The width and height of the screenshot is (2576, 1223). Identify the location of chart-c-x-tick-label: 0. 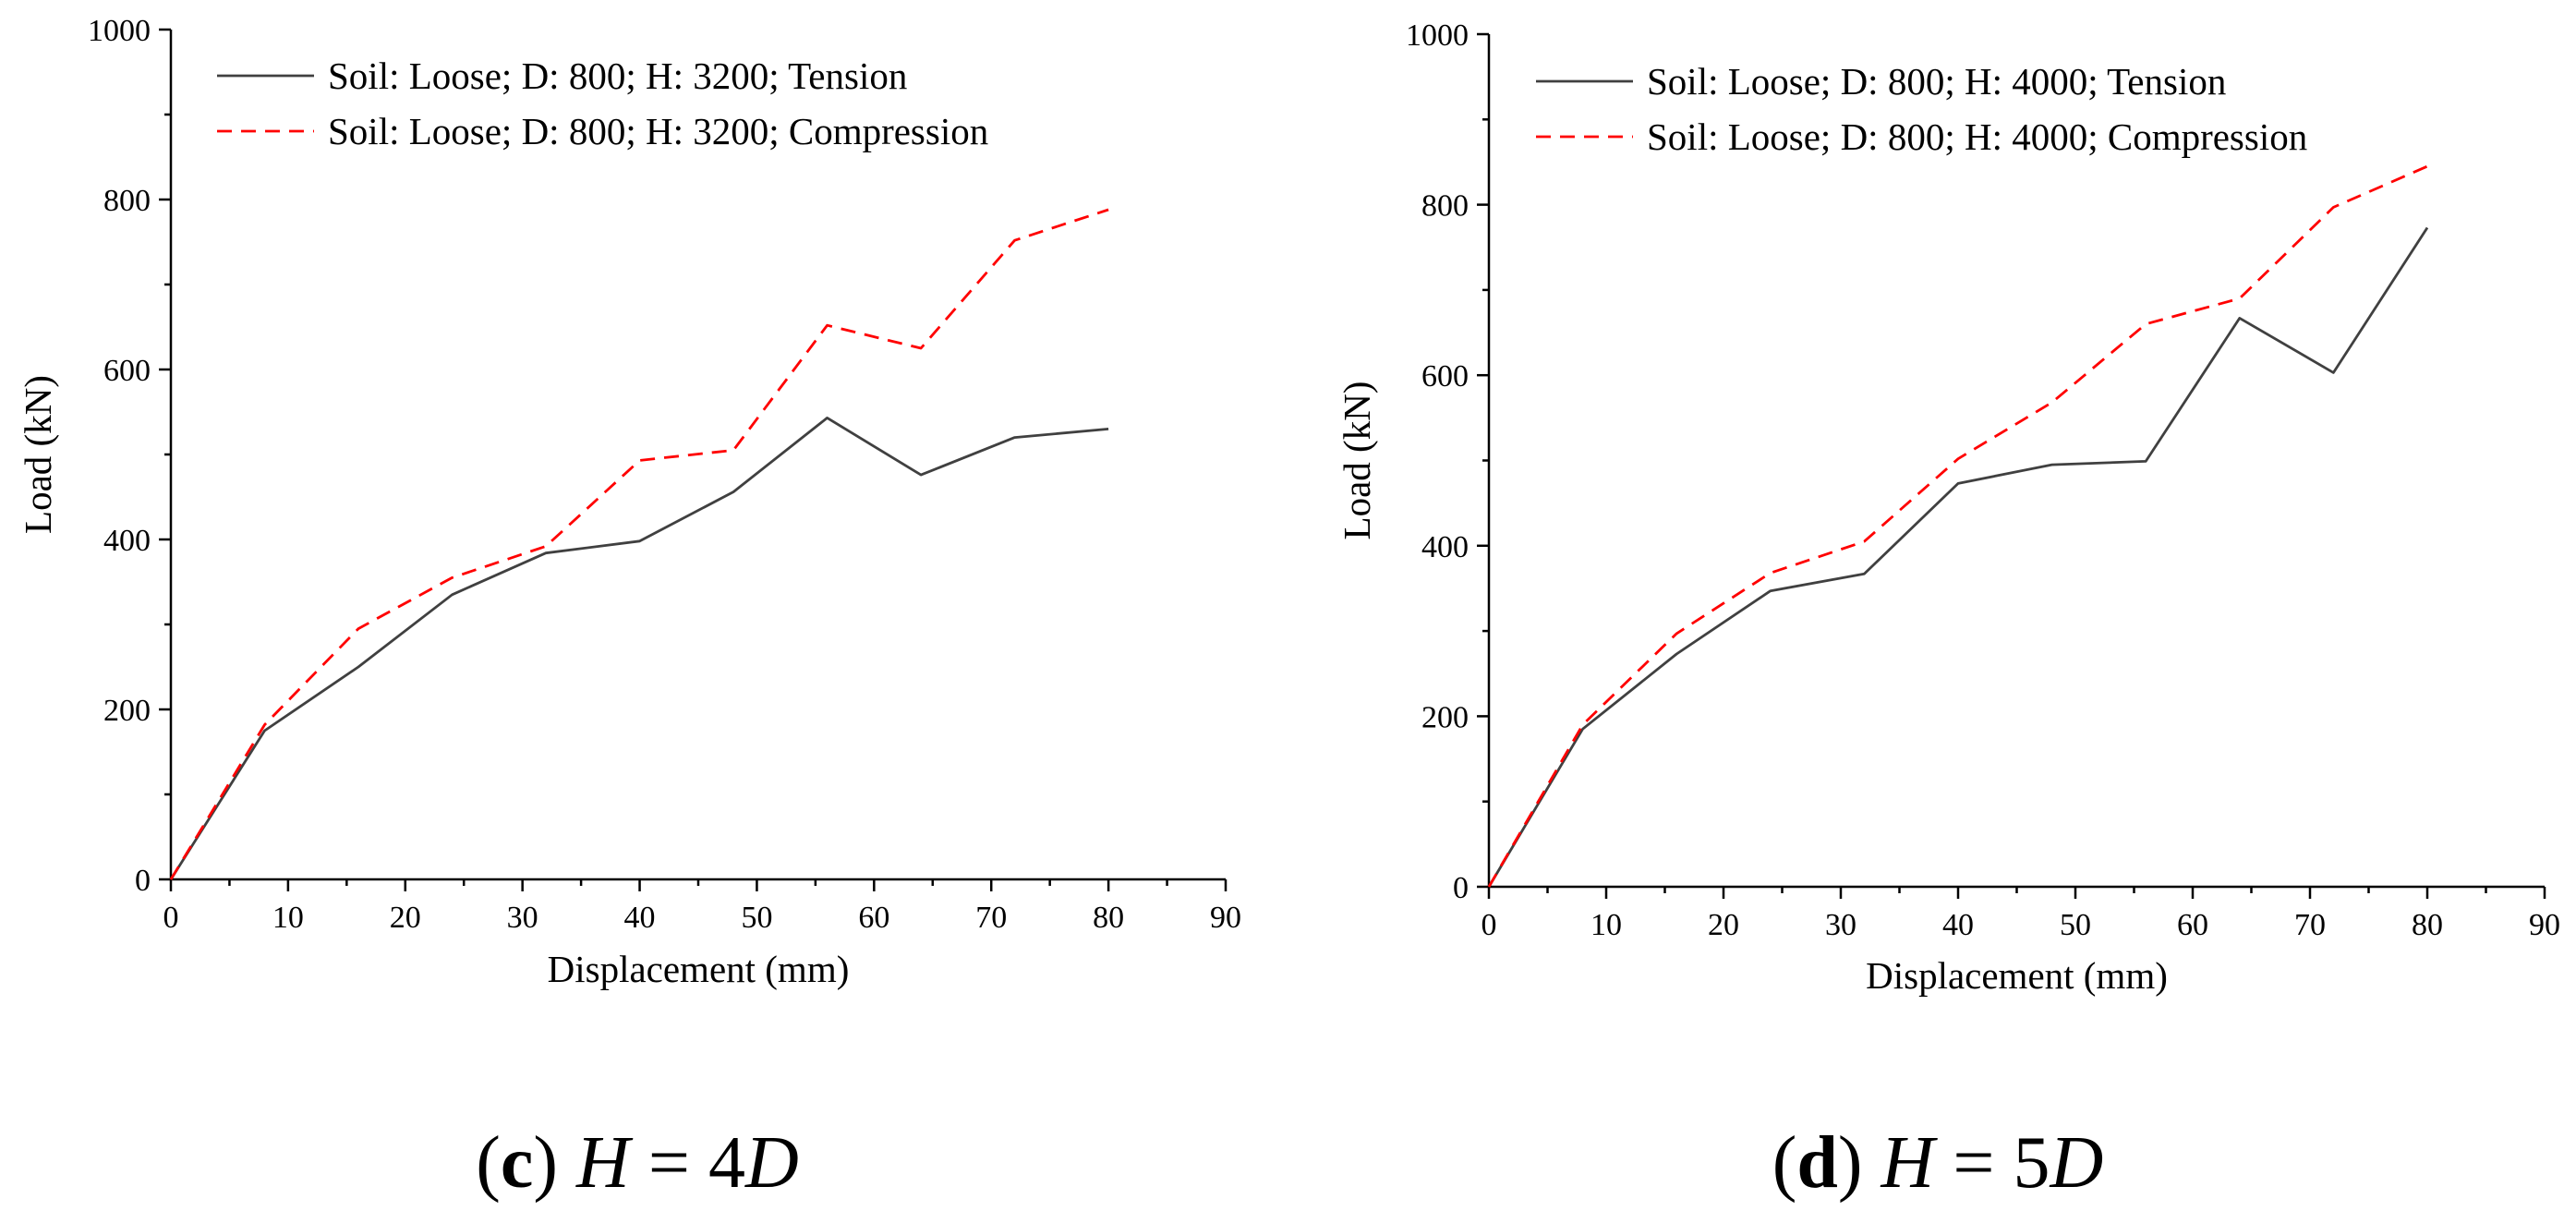
(171, 918).